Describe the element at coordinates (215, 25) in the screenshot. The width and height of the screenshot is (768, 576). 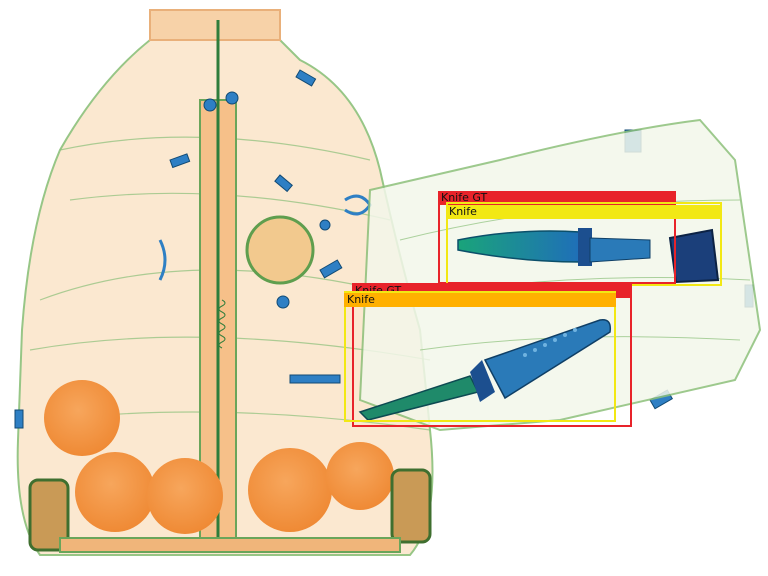
I see `backpack-handle` at that location.